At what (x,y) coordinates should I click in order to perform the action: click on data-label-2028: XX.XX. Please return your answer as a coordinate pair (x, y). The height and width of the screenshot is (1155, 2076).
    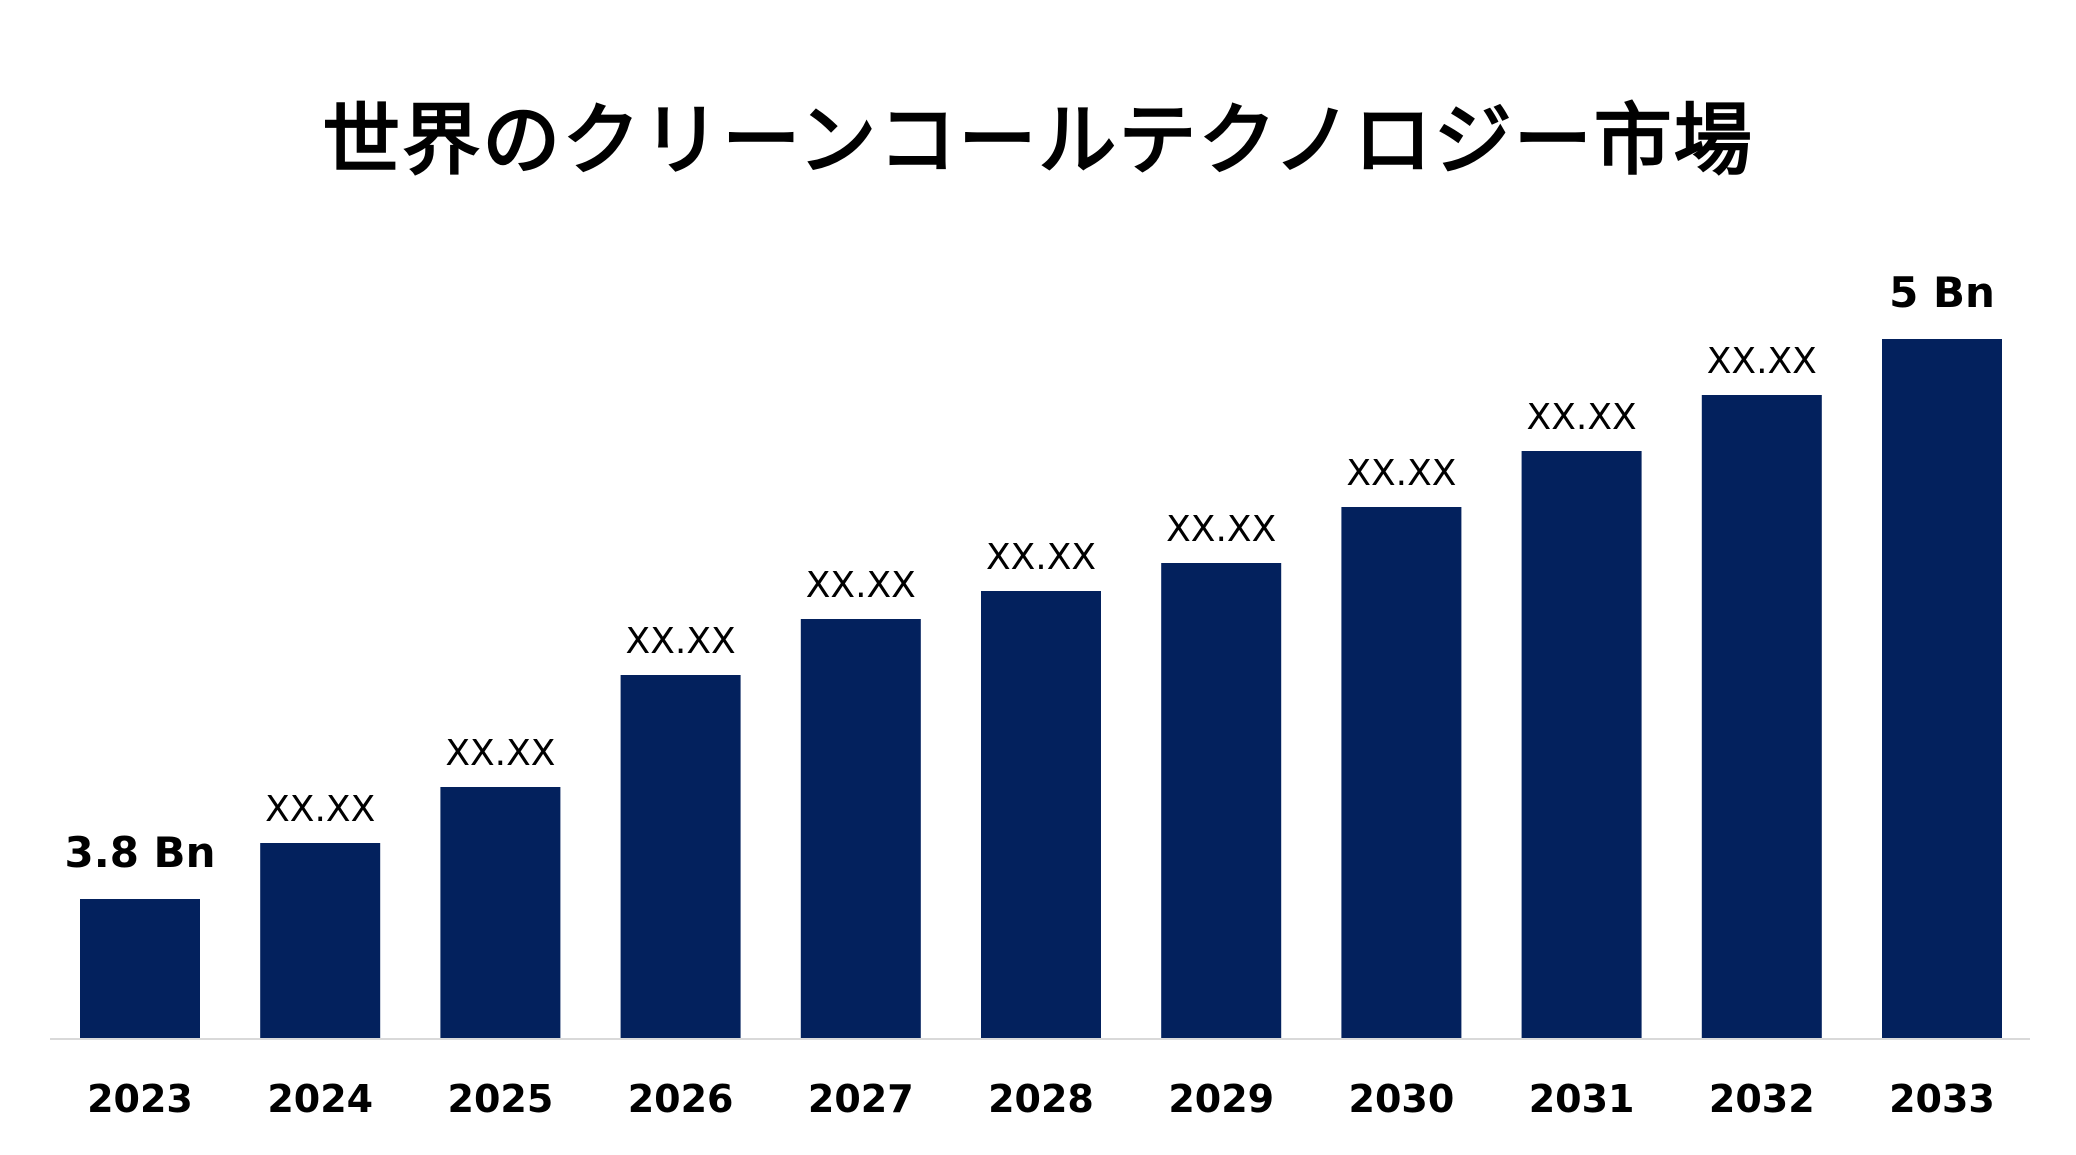
    Looking at the image, I should click on (1041, 557).